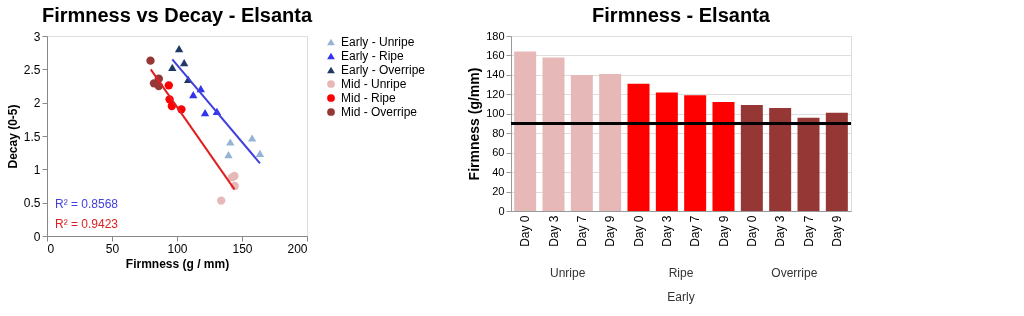 The width and height of the screenshot is (1024, 316). I want to click on x-axis-title: Firmness (g / mm), so click(177, 263).